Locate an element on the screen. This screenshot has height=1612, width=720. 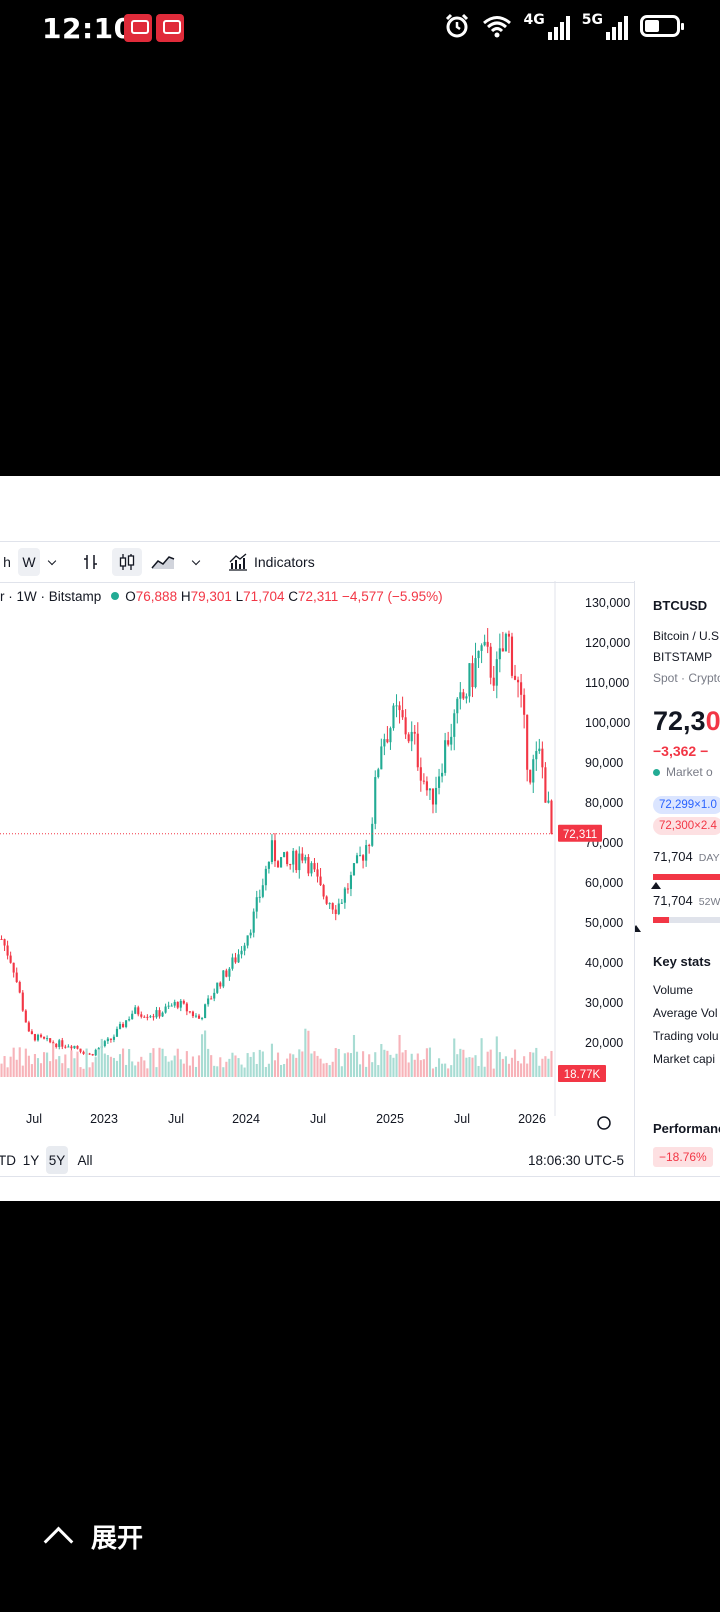
market-open-dot is located at coordinates (115, 596).